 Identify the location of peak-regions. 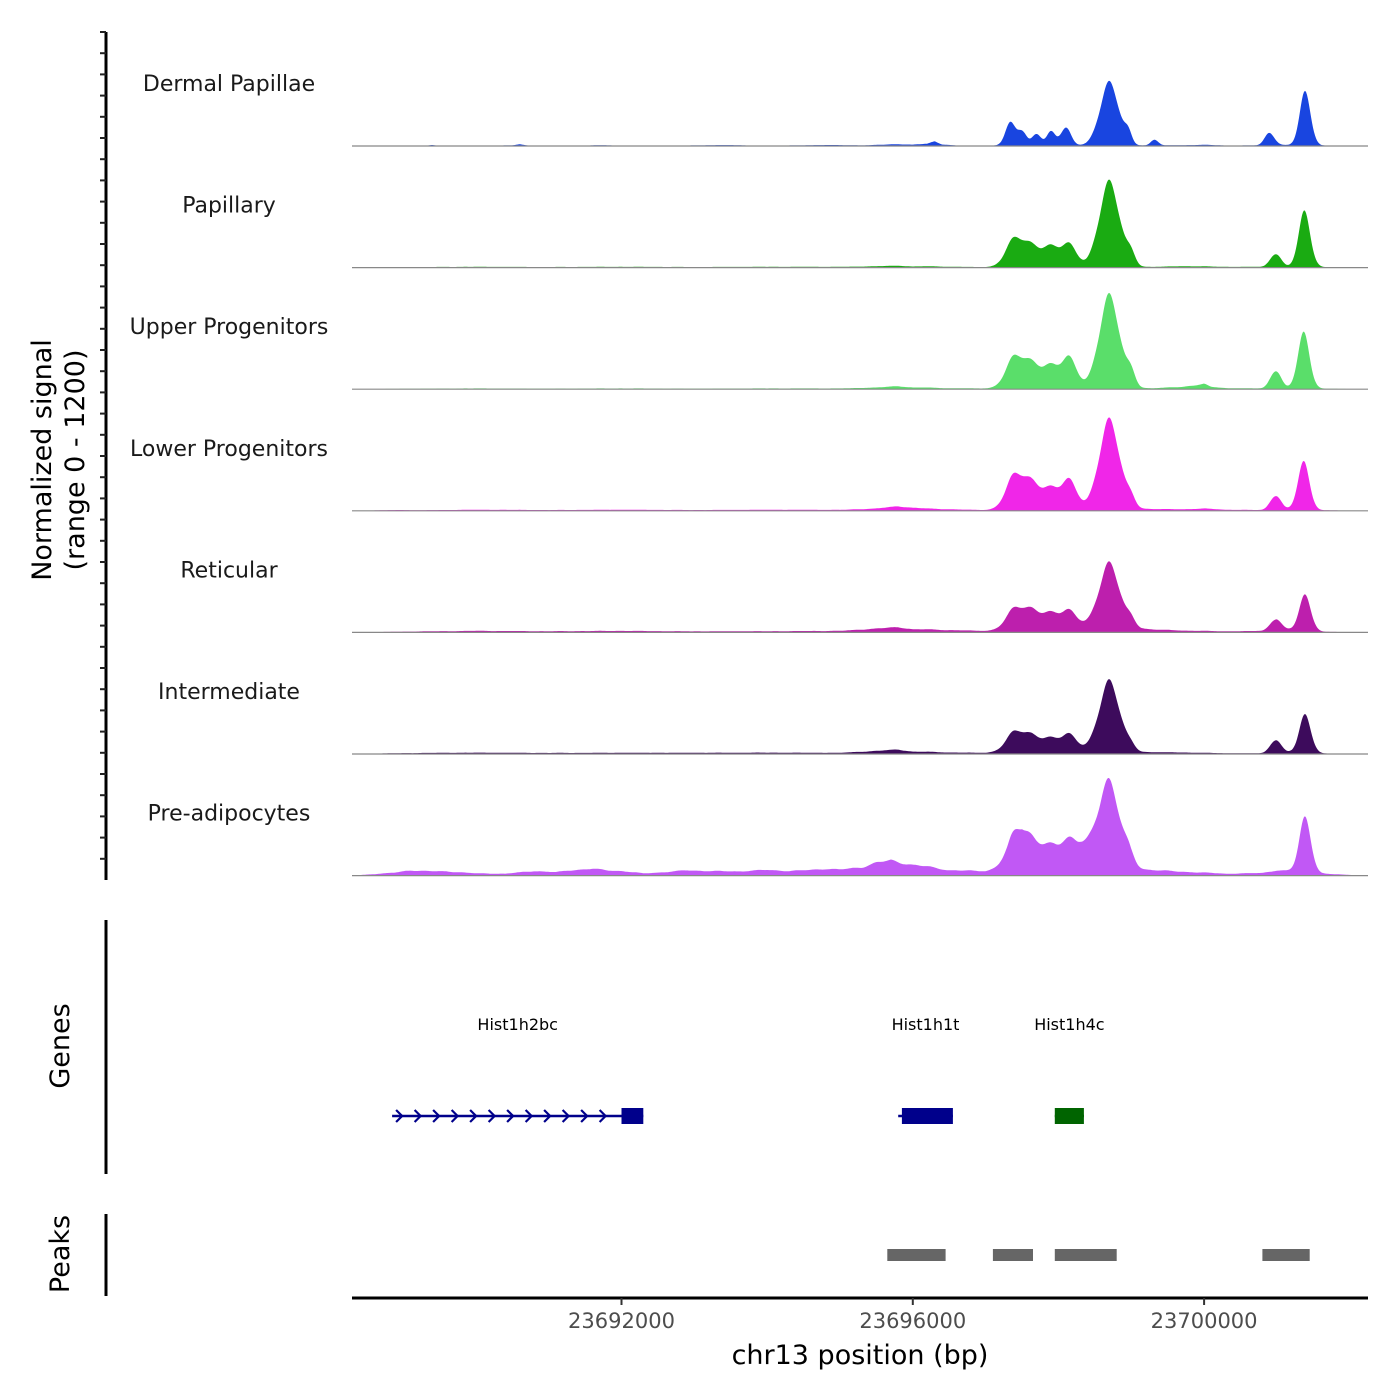
(1098, 1255).